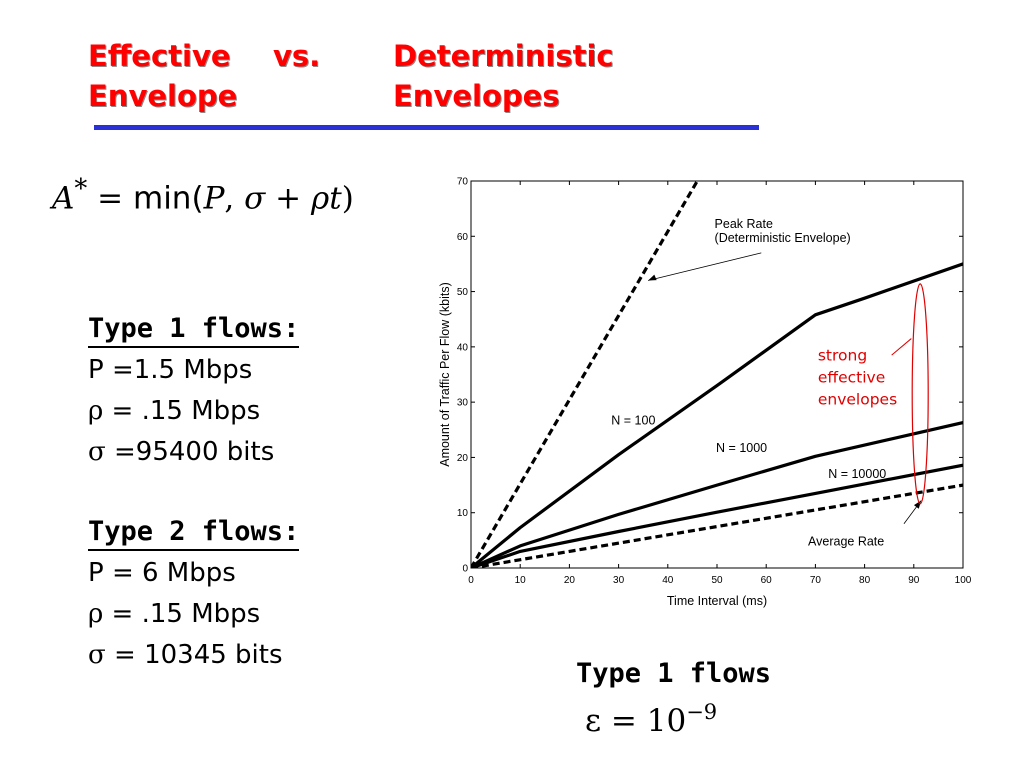 The image size is (1024, 768). Describe the element at coordinates (963, 580) in the screenshot. I see `x-tick-label: 100` at that location.